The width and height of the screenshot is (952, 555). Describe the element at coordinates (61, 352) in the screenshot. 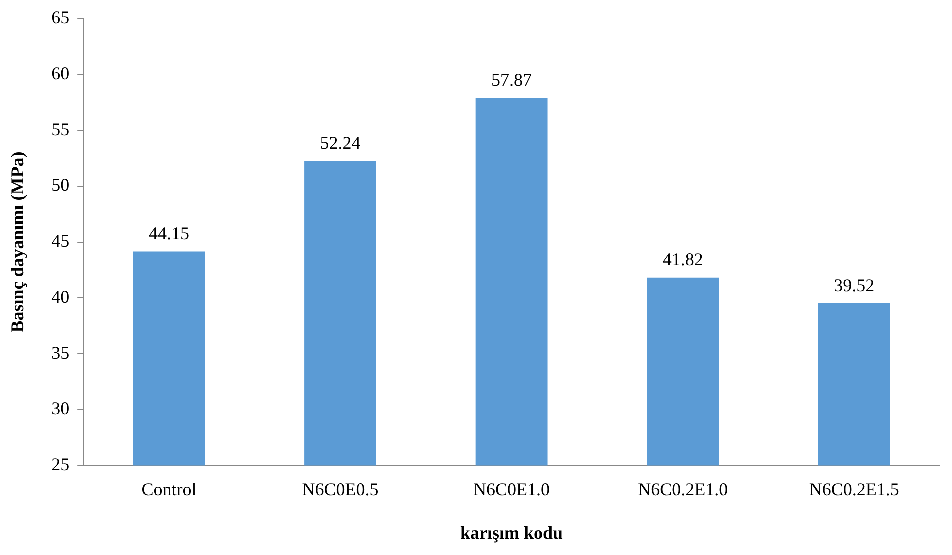

I see `y-tick-label: 35` at that location.